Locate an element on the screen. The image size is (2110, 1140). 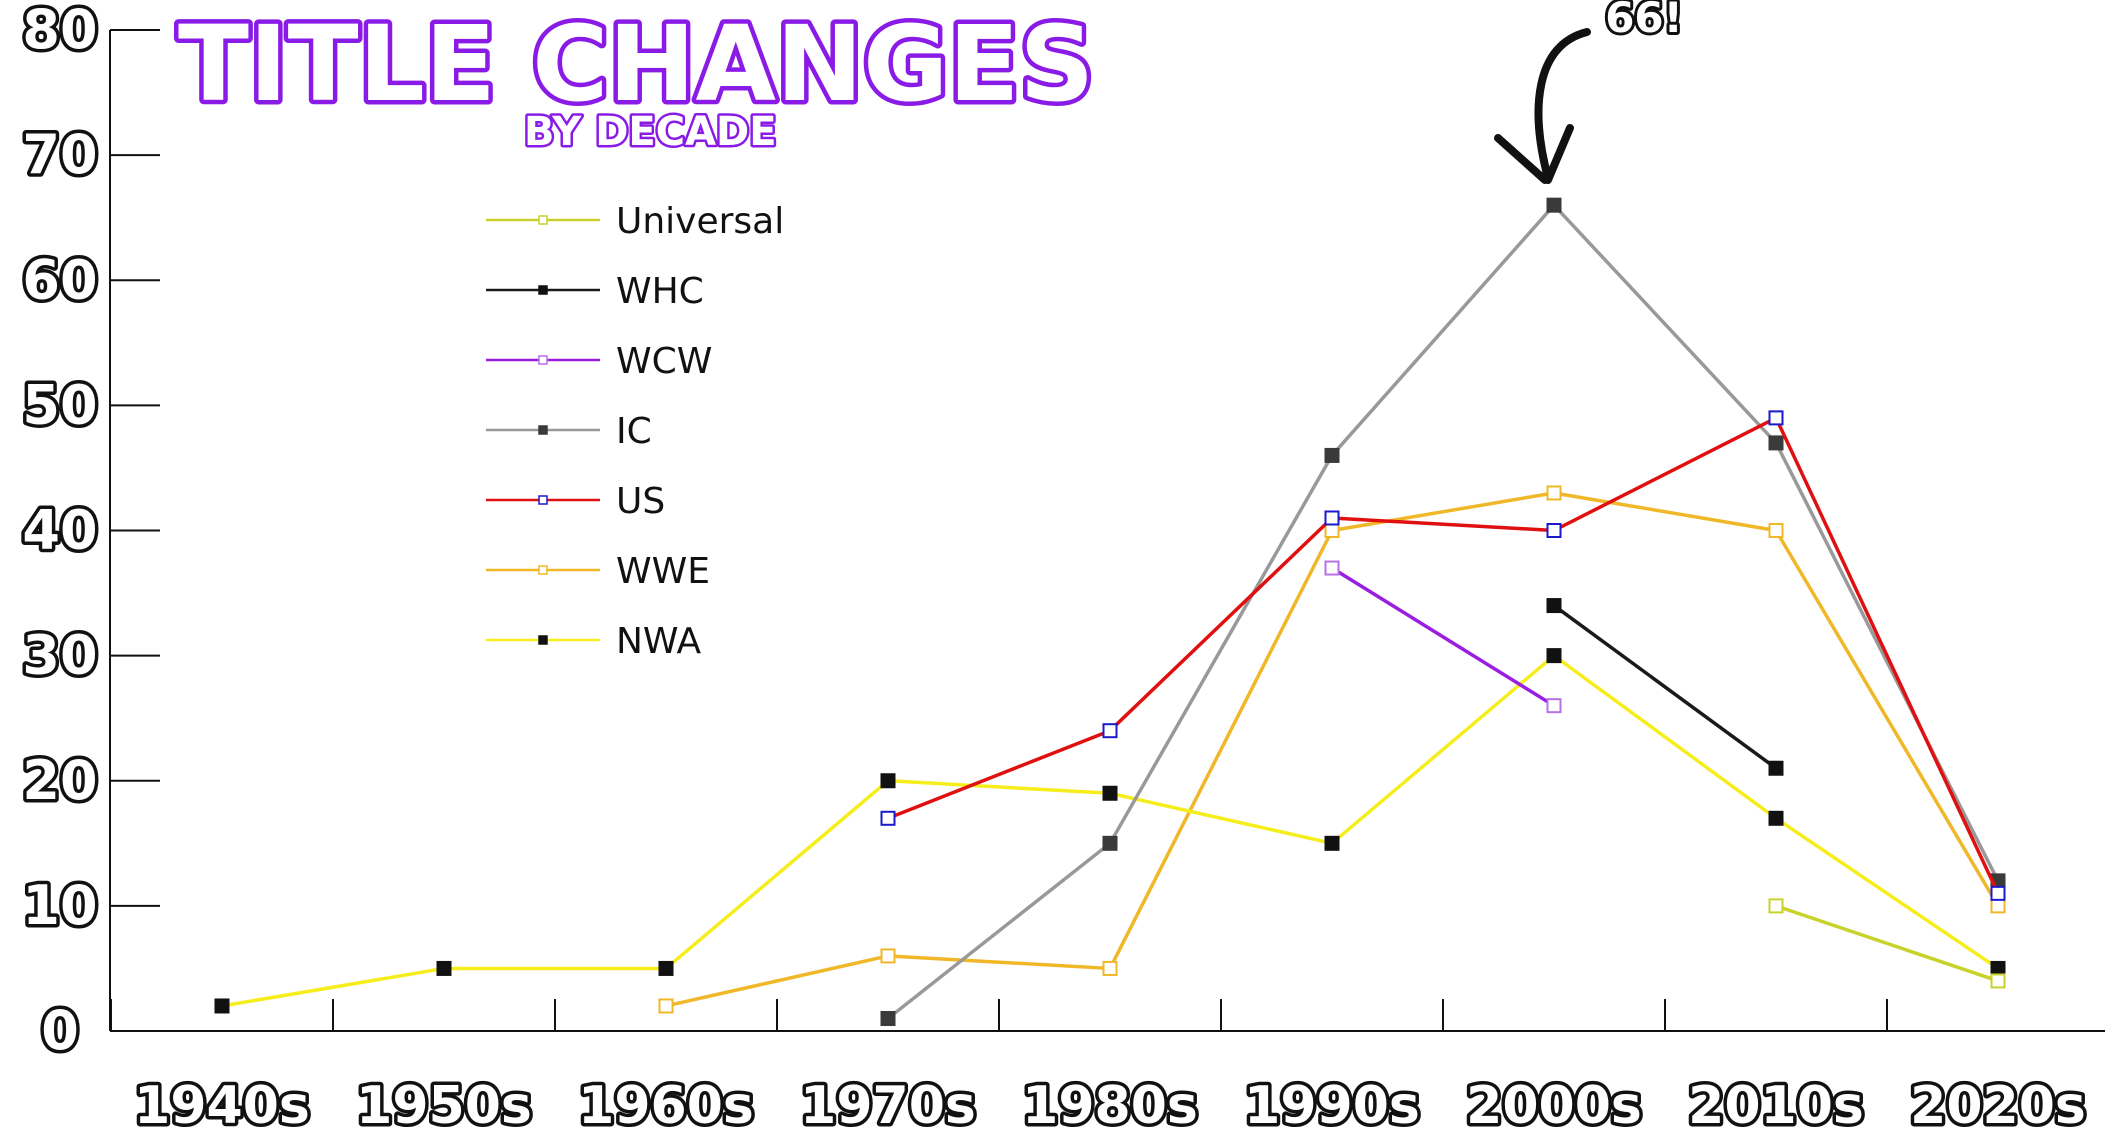
legend-label: WCW is located at coordinates (664, 361).